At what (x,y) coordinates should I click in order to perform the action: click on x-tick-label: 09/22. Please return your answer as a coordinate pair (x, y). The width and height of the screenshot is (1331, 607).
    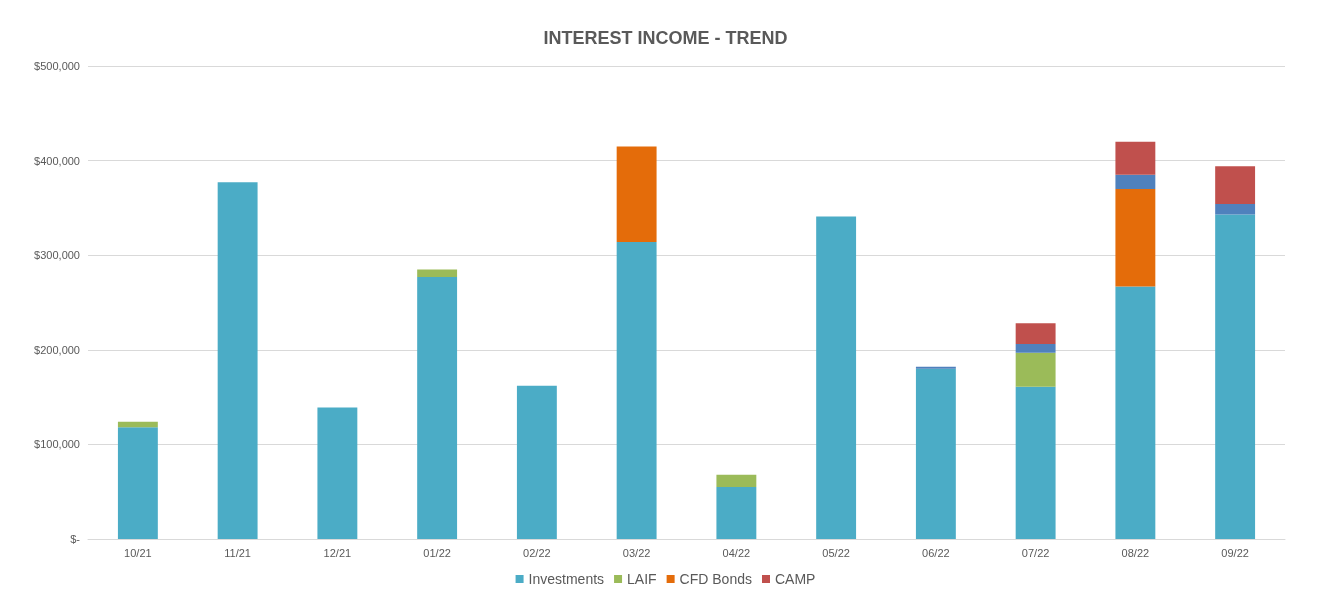
    Looking at the image, I should click on (1235, 552).